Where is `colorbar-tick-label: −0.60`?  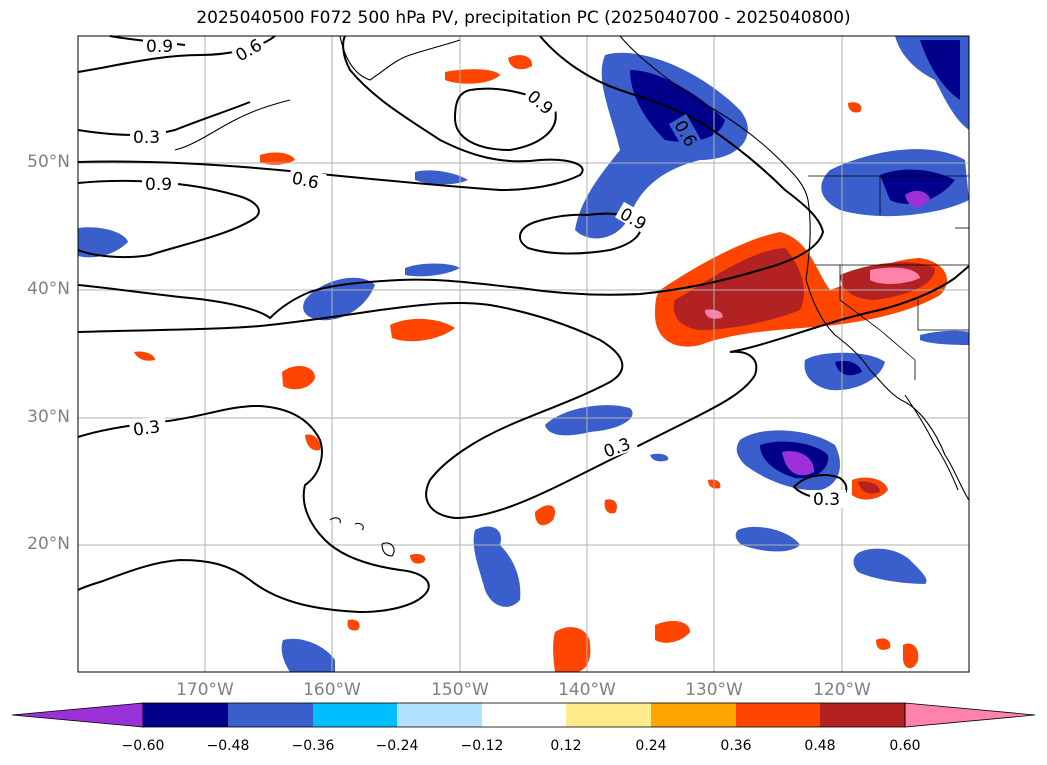 colorbar-tick-label: −0.60 is located at coordinates (143, 746).